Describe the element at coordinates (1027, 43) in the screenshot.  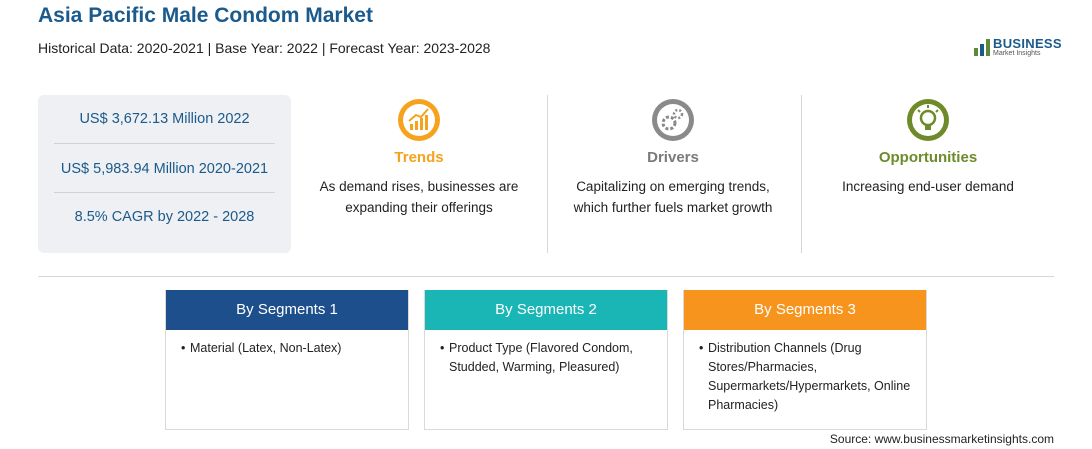
I see `logo-name: BUSINESS` at that location.